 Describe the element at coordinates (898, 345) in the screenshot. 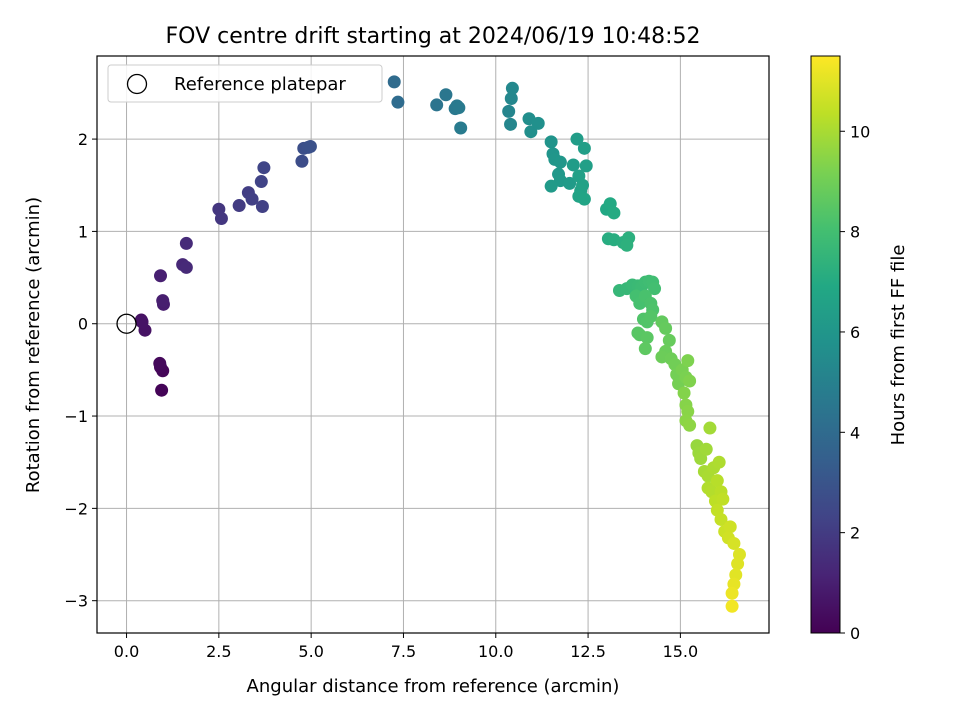

I see `colorbar-label: Hours from first FF file` at that location.